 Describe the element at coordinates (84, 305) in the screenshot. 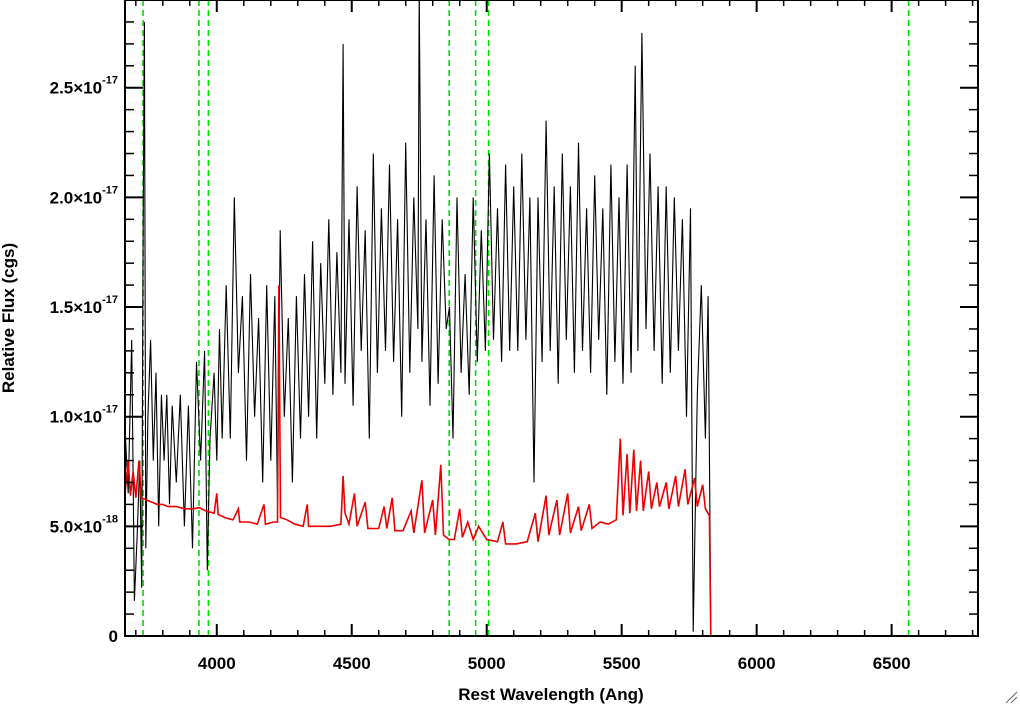

I see `y-tick-label: 1.5×10⁻¹⁷` at that location.